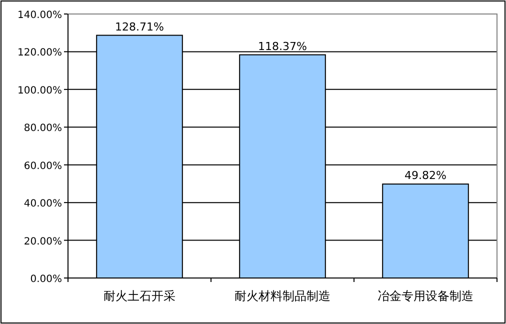 This screenshot has width=506, height=324. I want to click on y-tick-label: 100.00%, so click(40, 90).